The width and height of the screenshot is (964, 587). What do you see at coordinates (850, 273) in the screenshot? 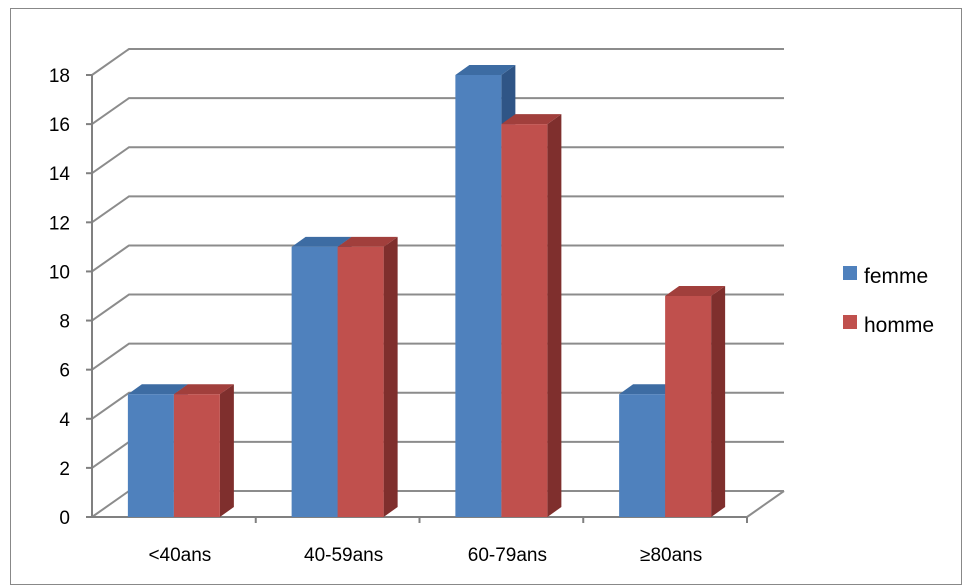
I see `legend-swatch-femme` at bounding box center [850, 273].